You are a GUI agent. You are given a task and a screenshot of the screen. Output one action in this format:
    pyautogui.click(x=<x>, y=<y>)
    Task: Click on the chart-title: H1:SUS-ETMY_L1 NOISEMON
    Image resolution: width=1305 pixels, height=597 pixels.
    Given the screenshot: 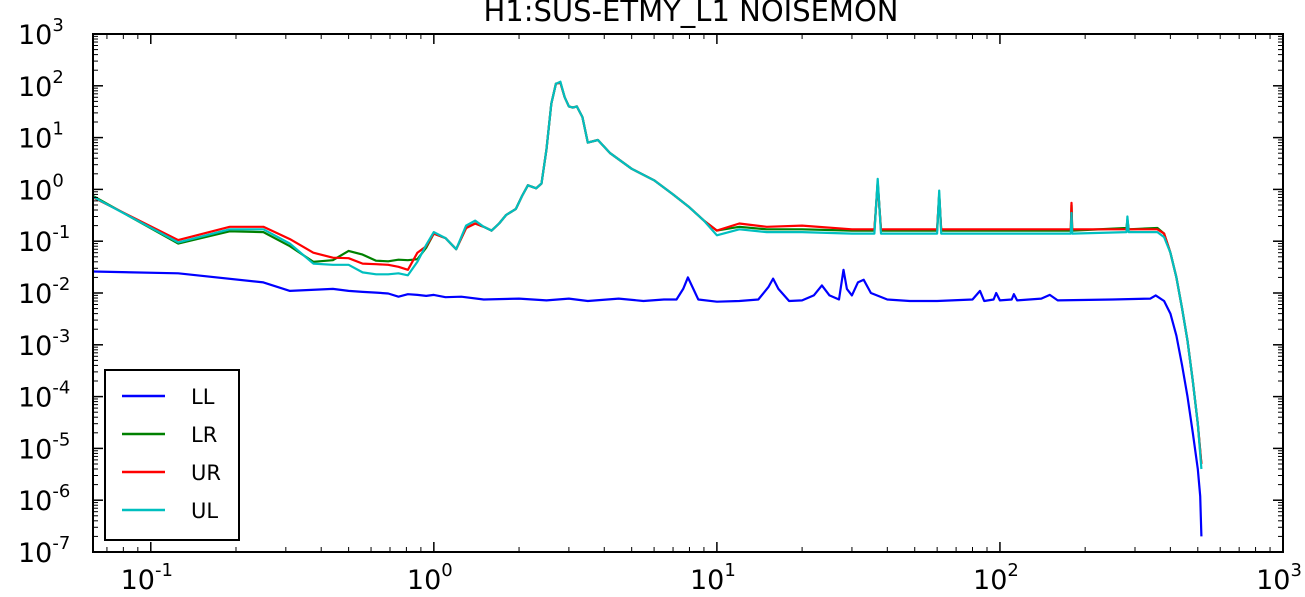 What is the action you would take?
    pyautogui.click(x=691, y=14)
    